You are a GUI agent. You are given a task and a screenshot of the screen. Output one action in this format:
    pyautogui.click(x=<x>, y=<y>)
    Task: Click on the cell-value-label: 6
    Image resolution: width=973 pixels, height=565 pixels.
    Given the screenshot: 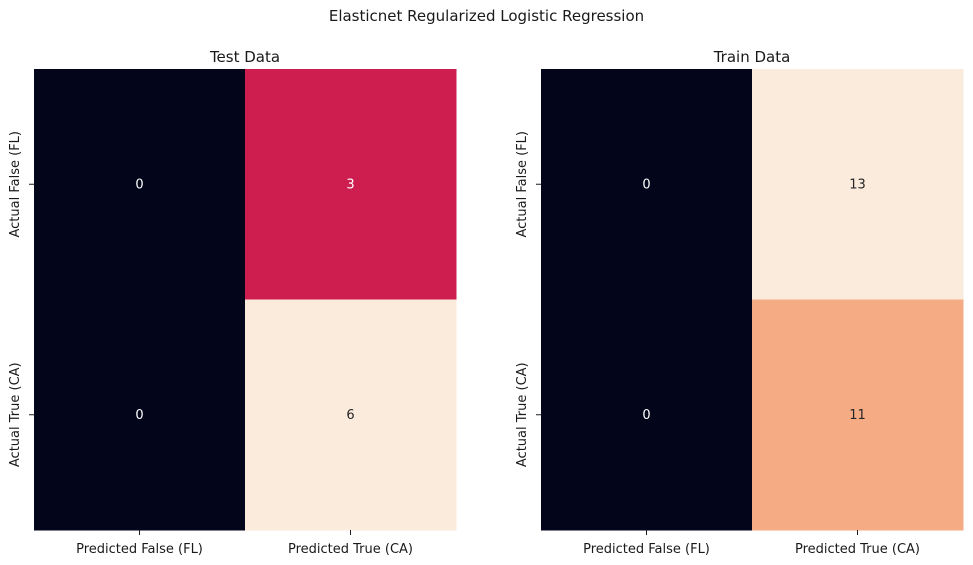 What is the action you would take?
    pyautogui.click(x=350, y=415)
    